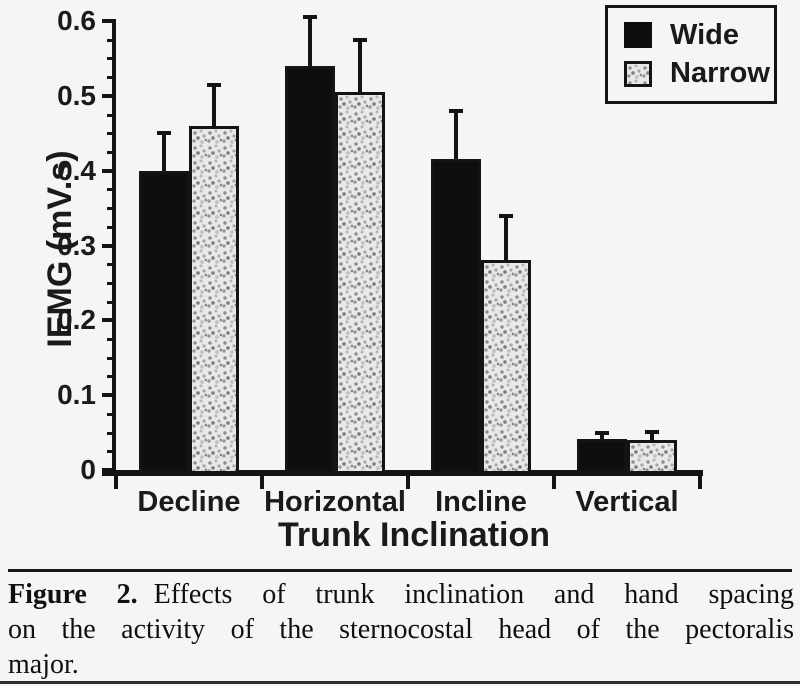 This screenshot has width=800, height=686. Describe the element at coordinates (360, 66) in the screenshot. I see `error-bar-narrow-horizontal` at that location.